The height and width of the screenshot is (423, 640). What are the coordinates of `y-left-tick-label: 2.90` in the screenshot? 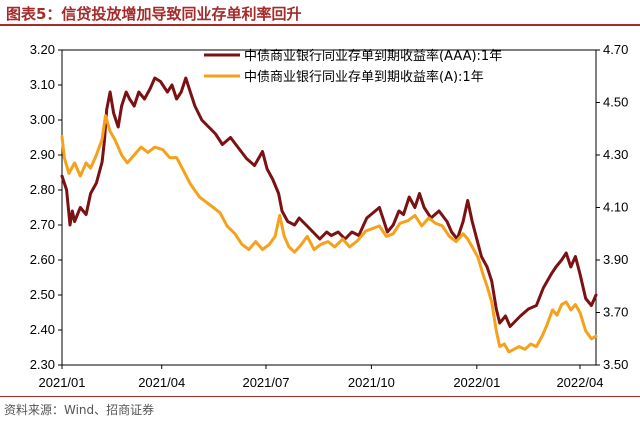 It's located at (42, 154).